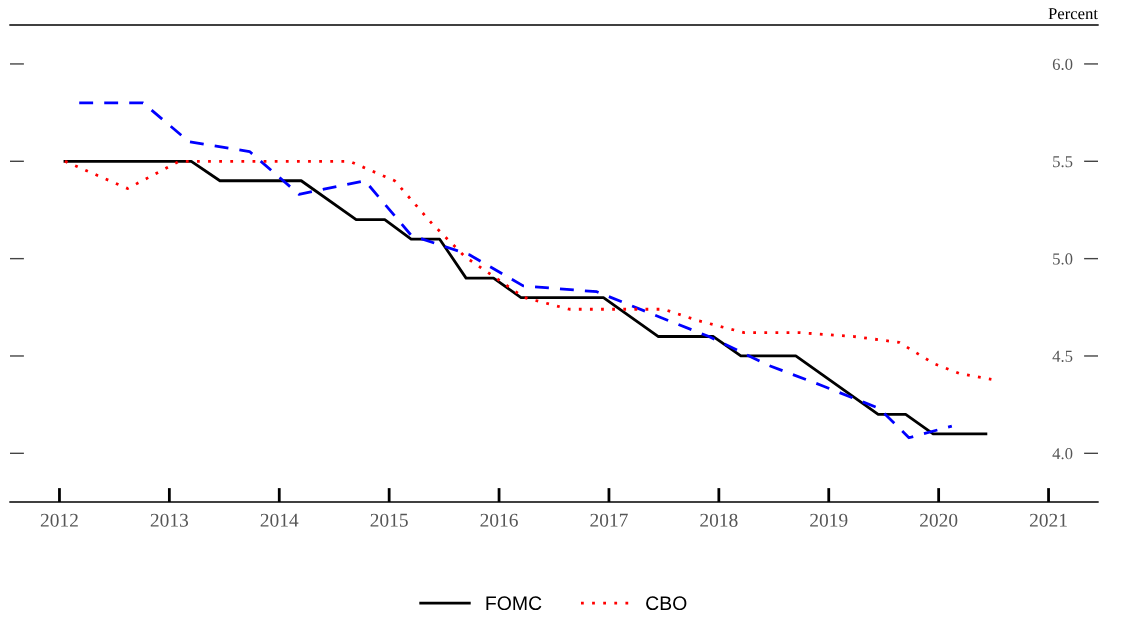  What do you see at coordinates (389, 520) in the screenshot?
I see `x-tick-label: 2015` at bounding box center [389, 520].